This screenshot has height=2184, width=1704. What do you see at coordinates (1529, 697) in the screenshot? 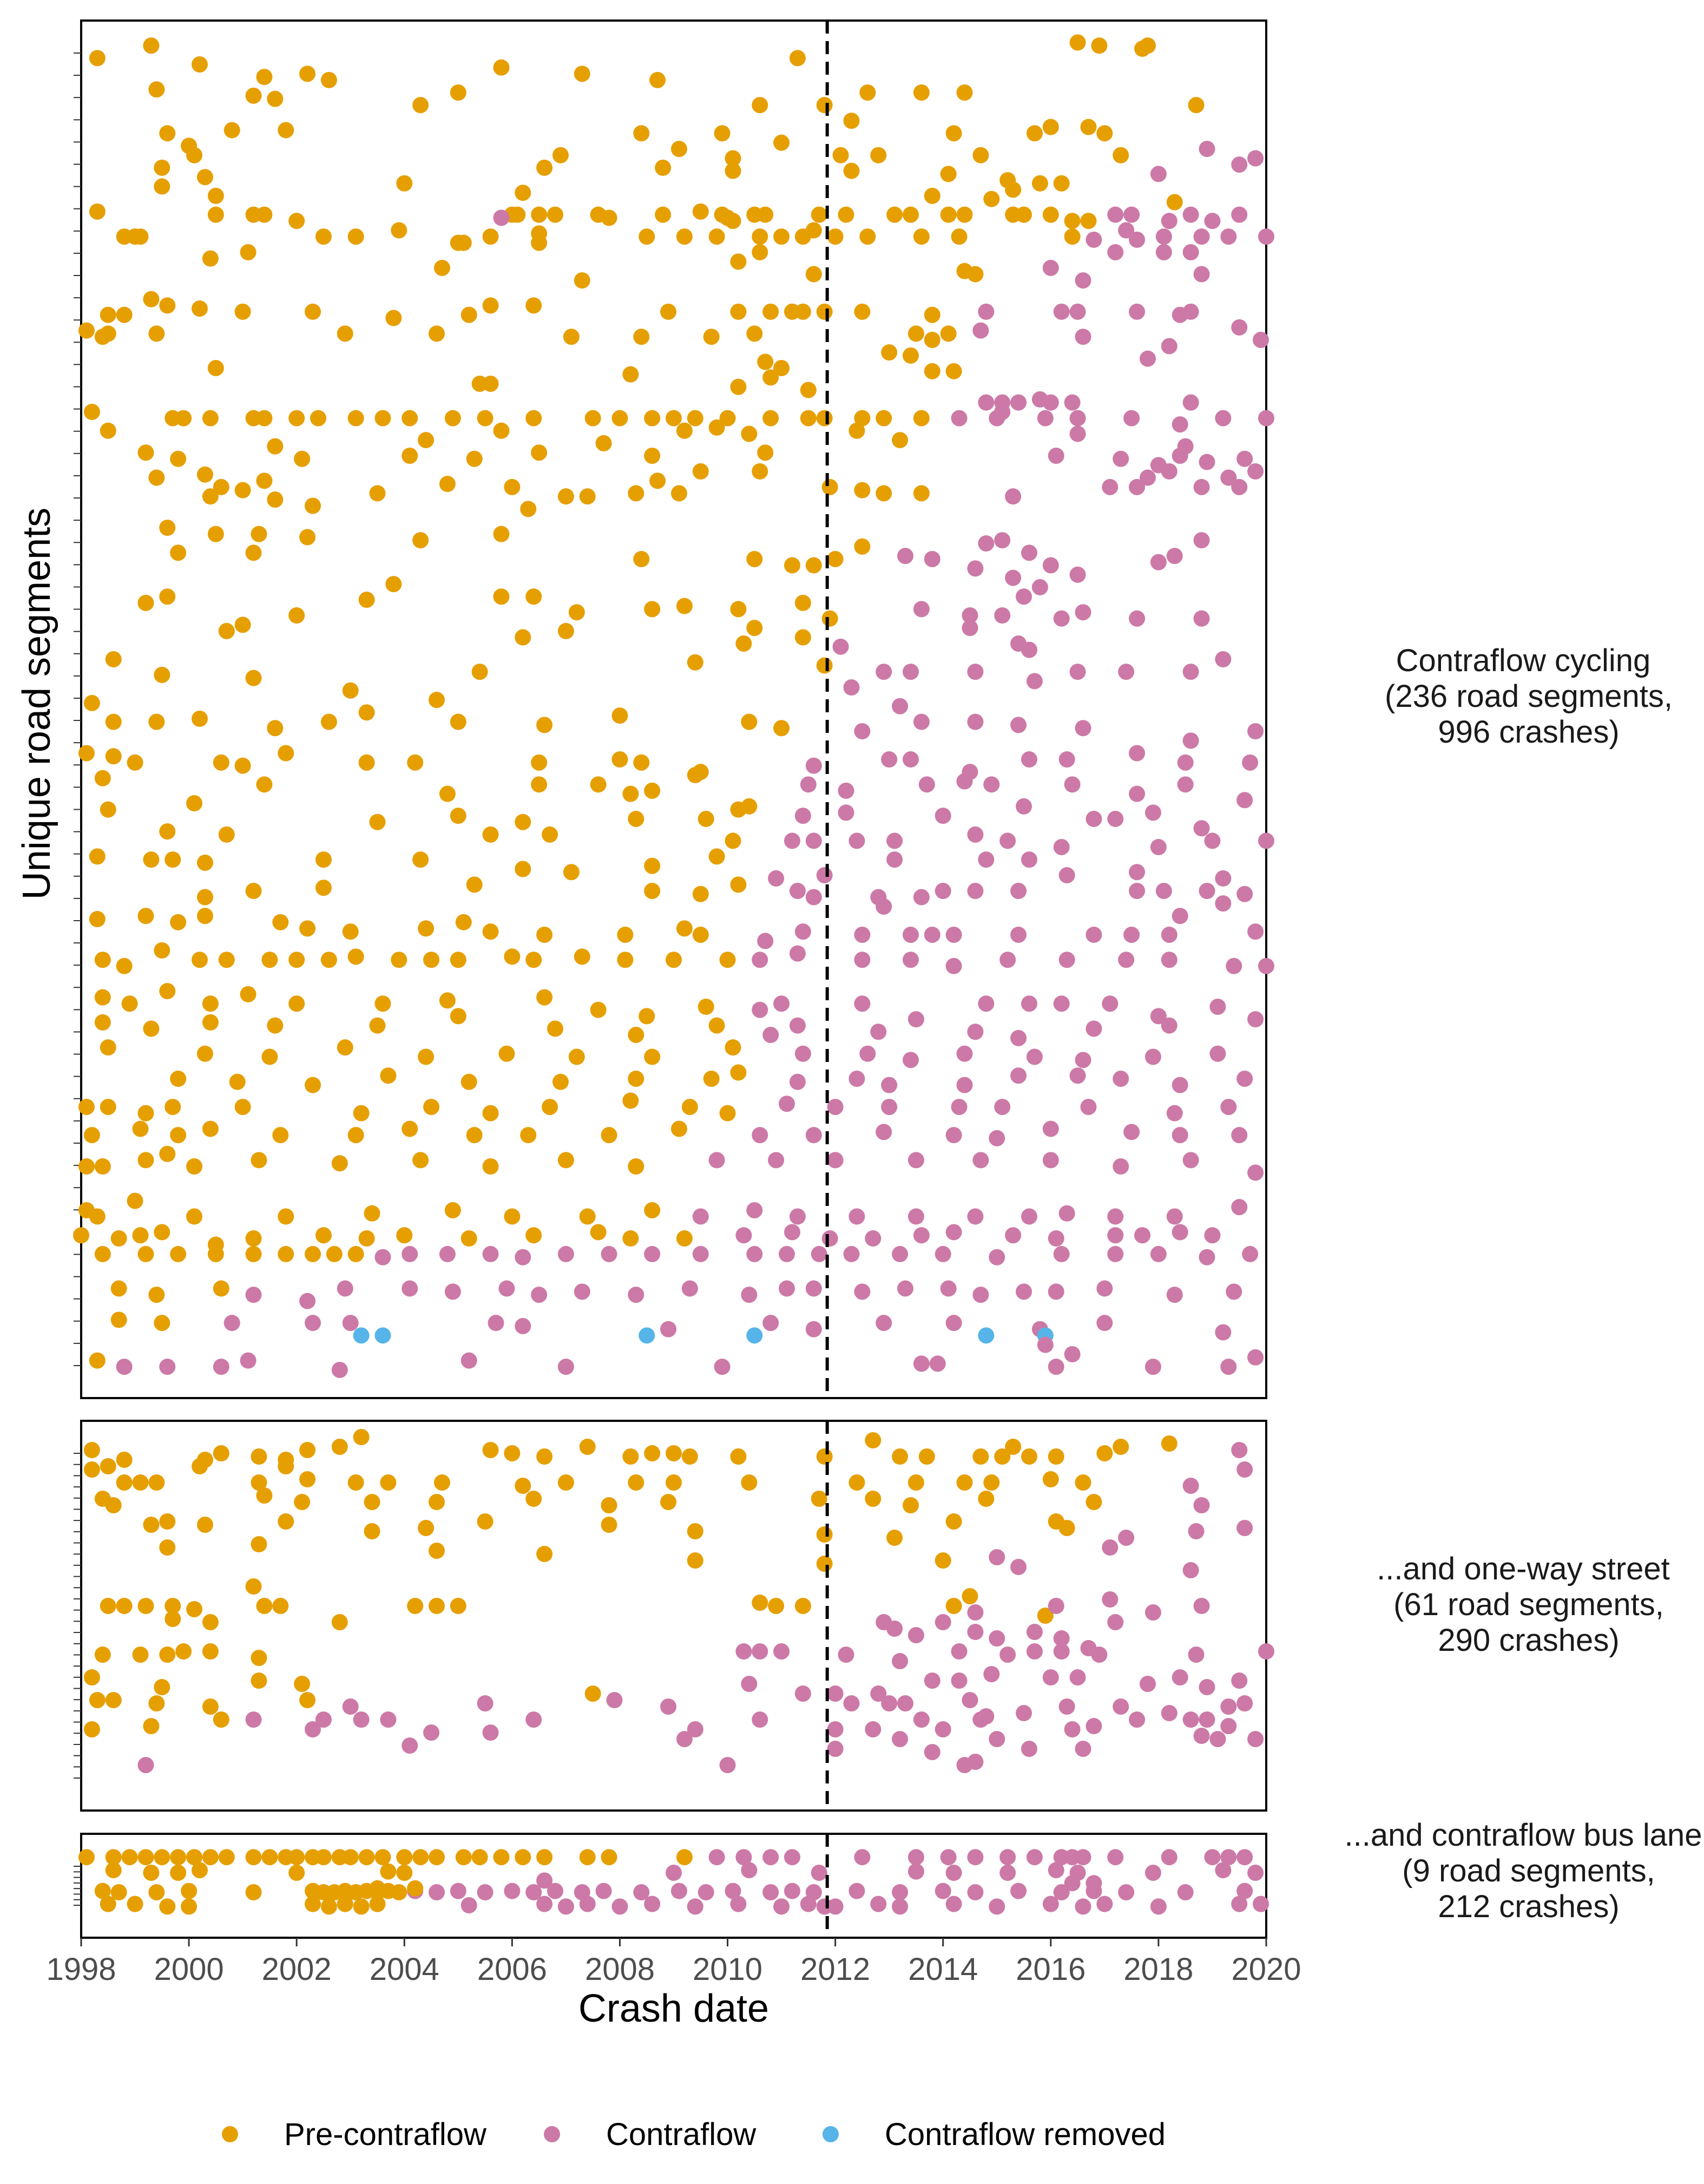
I see `panel-label-line: (236 road segments,` at bounding box center [1529, 697].